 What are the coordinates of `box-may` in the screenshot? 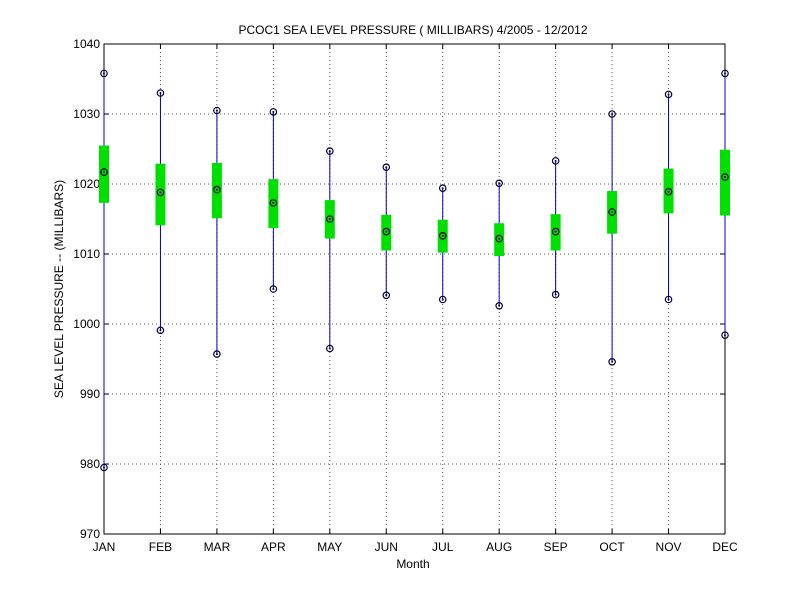 It's located at (329, 250).